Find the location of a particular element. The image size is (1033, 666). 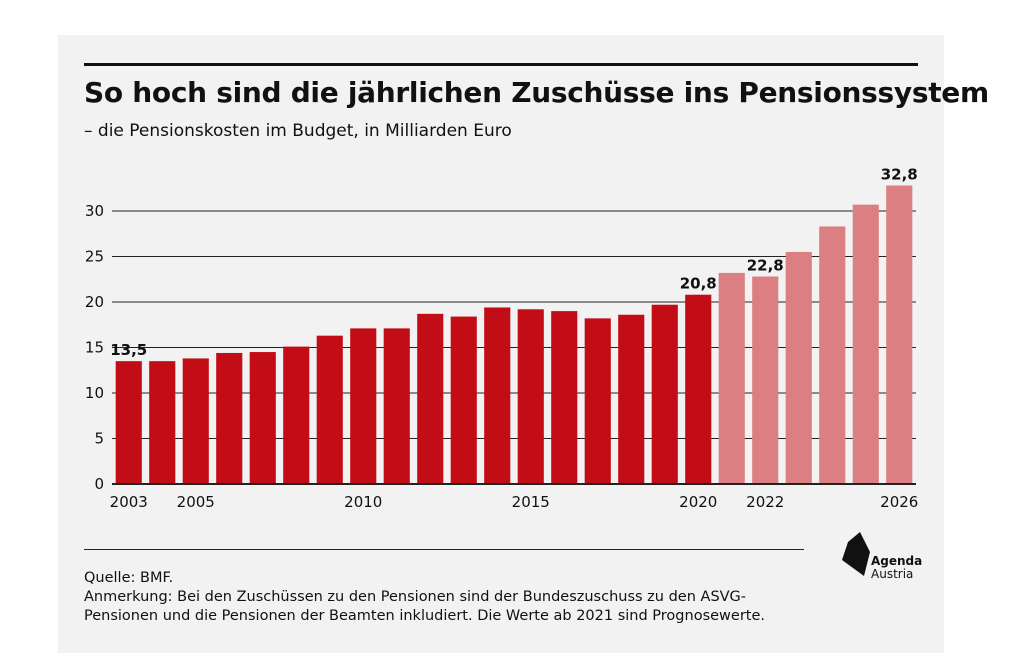

x-tick-label: 2010 is located at coordinates (363, 502).